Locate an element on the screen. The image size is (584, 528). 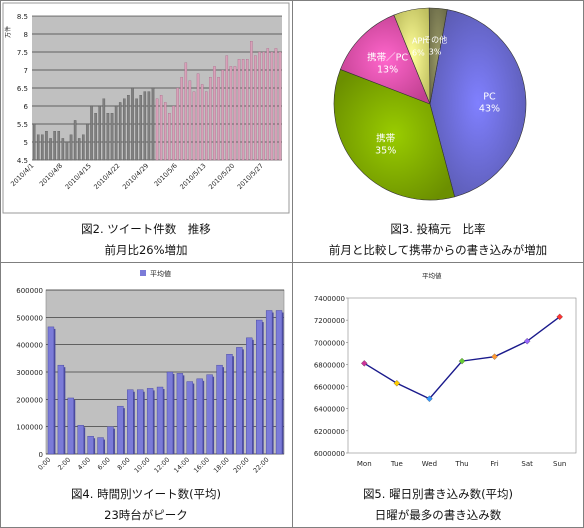
y-tick-label: 5.5 is located at coordinates (22, 125).